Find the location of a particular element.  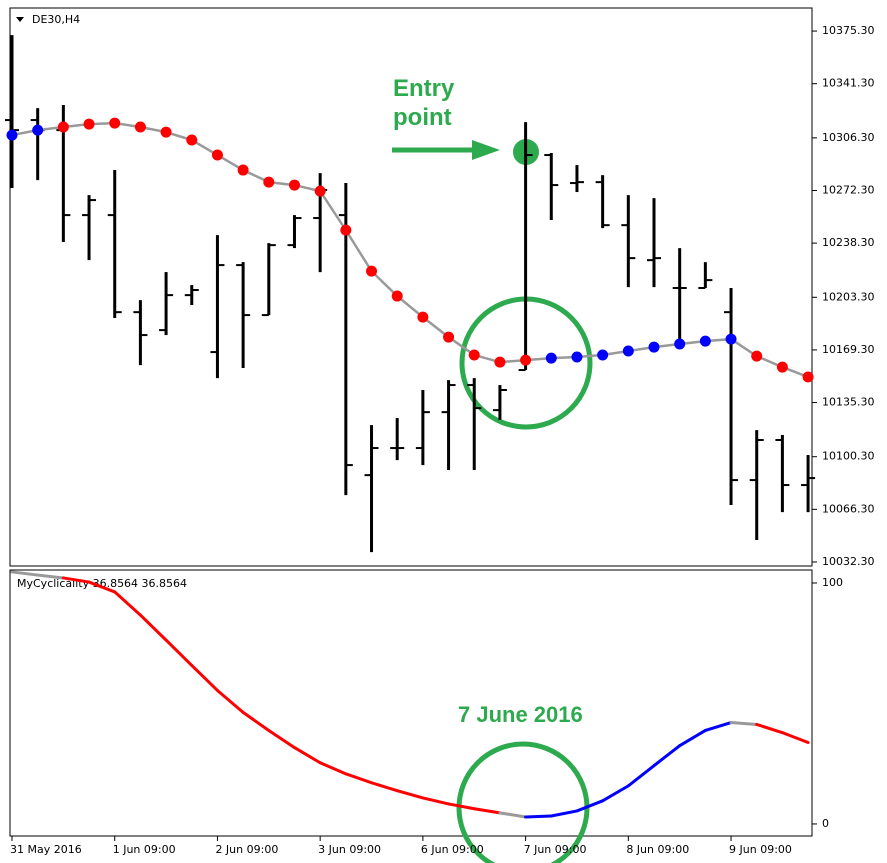

x-tick-label: 7 Jun 09:00 is located at coordinates (555, 849).